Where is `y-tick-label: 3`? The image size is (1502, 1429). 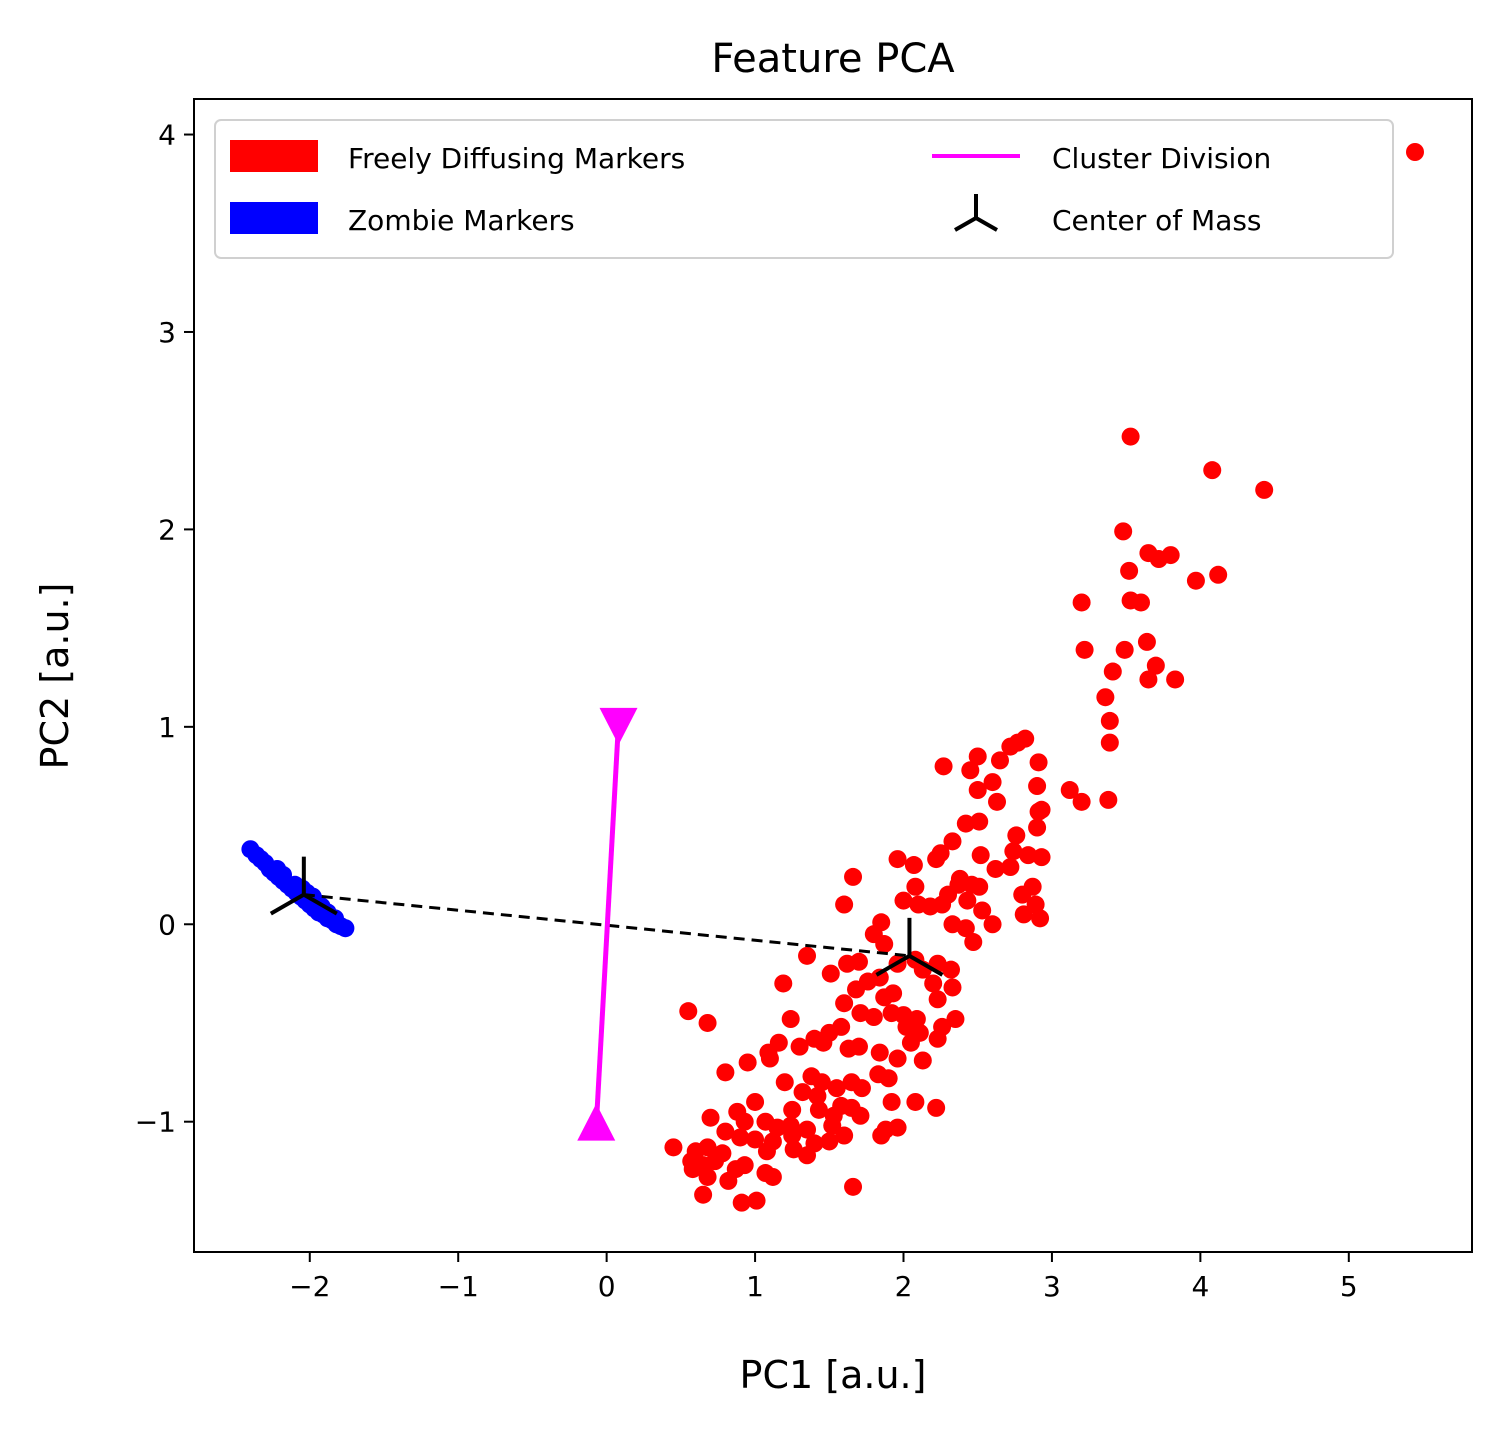 y-tick-label: 3 is located at coordinates (167, 332).